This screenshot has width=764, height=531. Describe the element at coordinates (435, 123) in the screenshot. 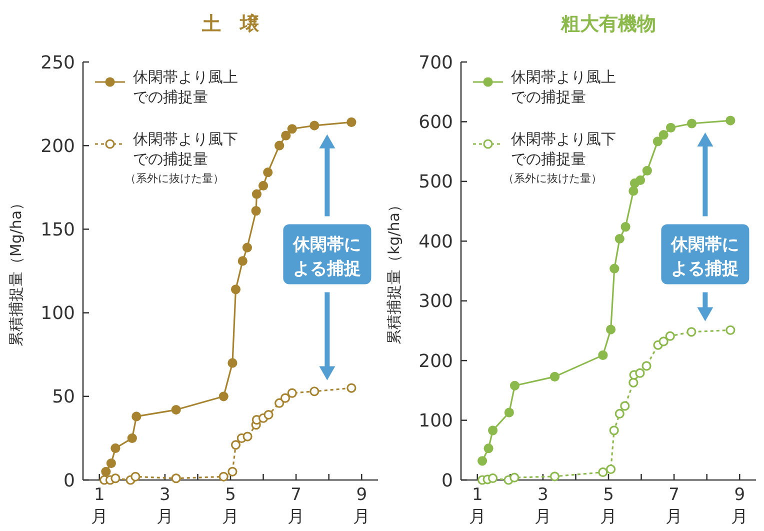

I see `y-tick-label: 600` at that location.